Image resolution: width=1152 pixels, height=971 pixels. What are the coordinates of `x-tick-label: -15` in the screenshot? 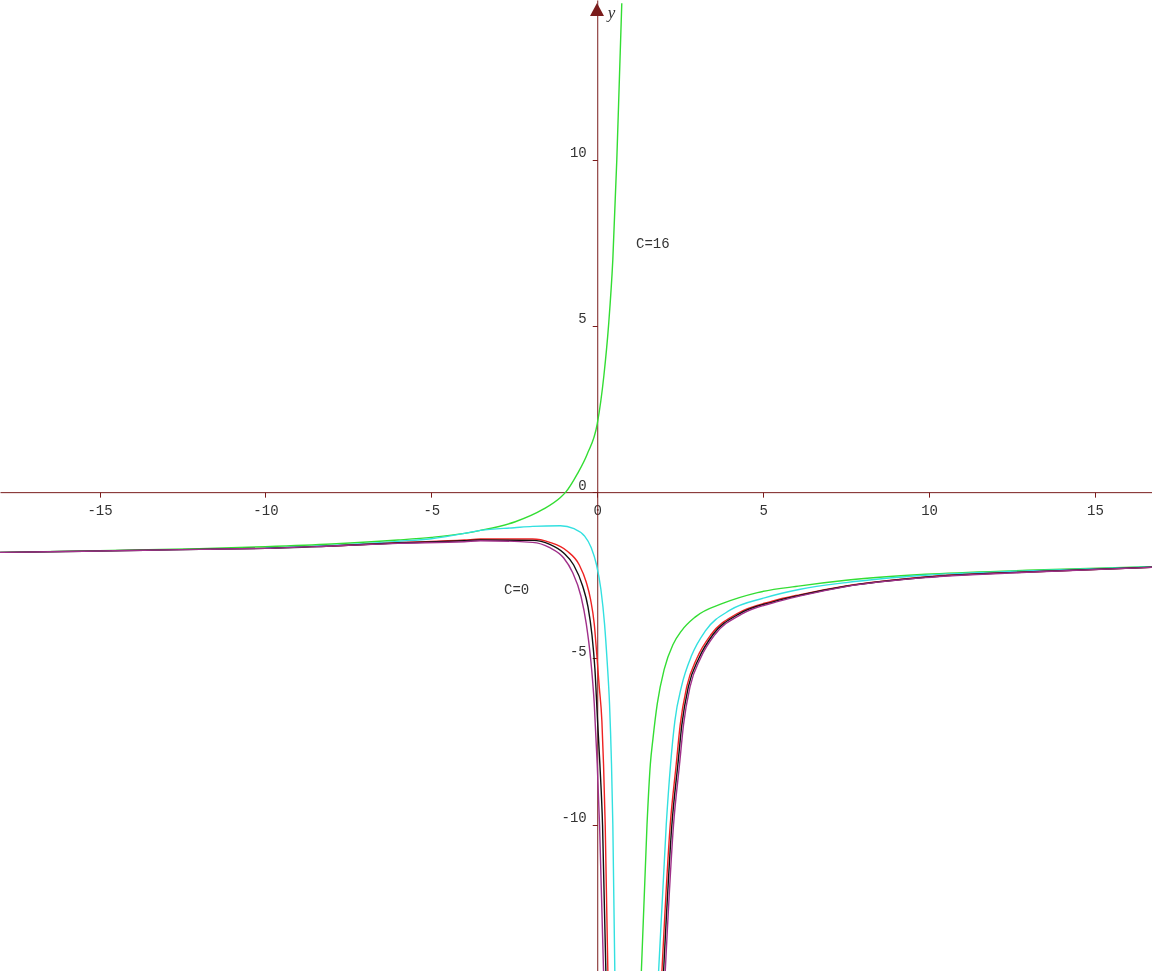 It's located at (100, 510).